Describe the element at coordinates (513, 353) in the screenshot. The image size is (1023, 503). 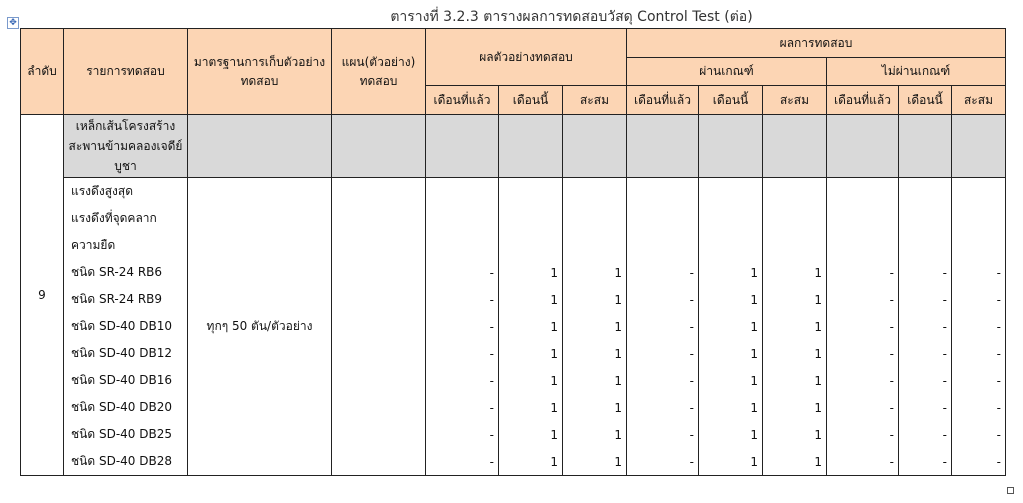
I see `table-row: ชนิด SD-40 DB12-1 1-1 1- - -` at that location.